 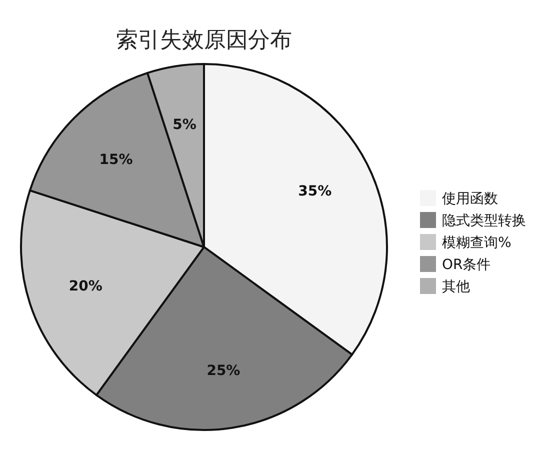 I want to click on data-label: 25%, so click(x=223, y=370).